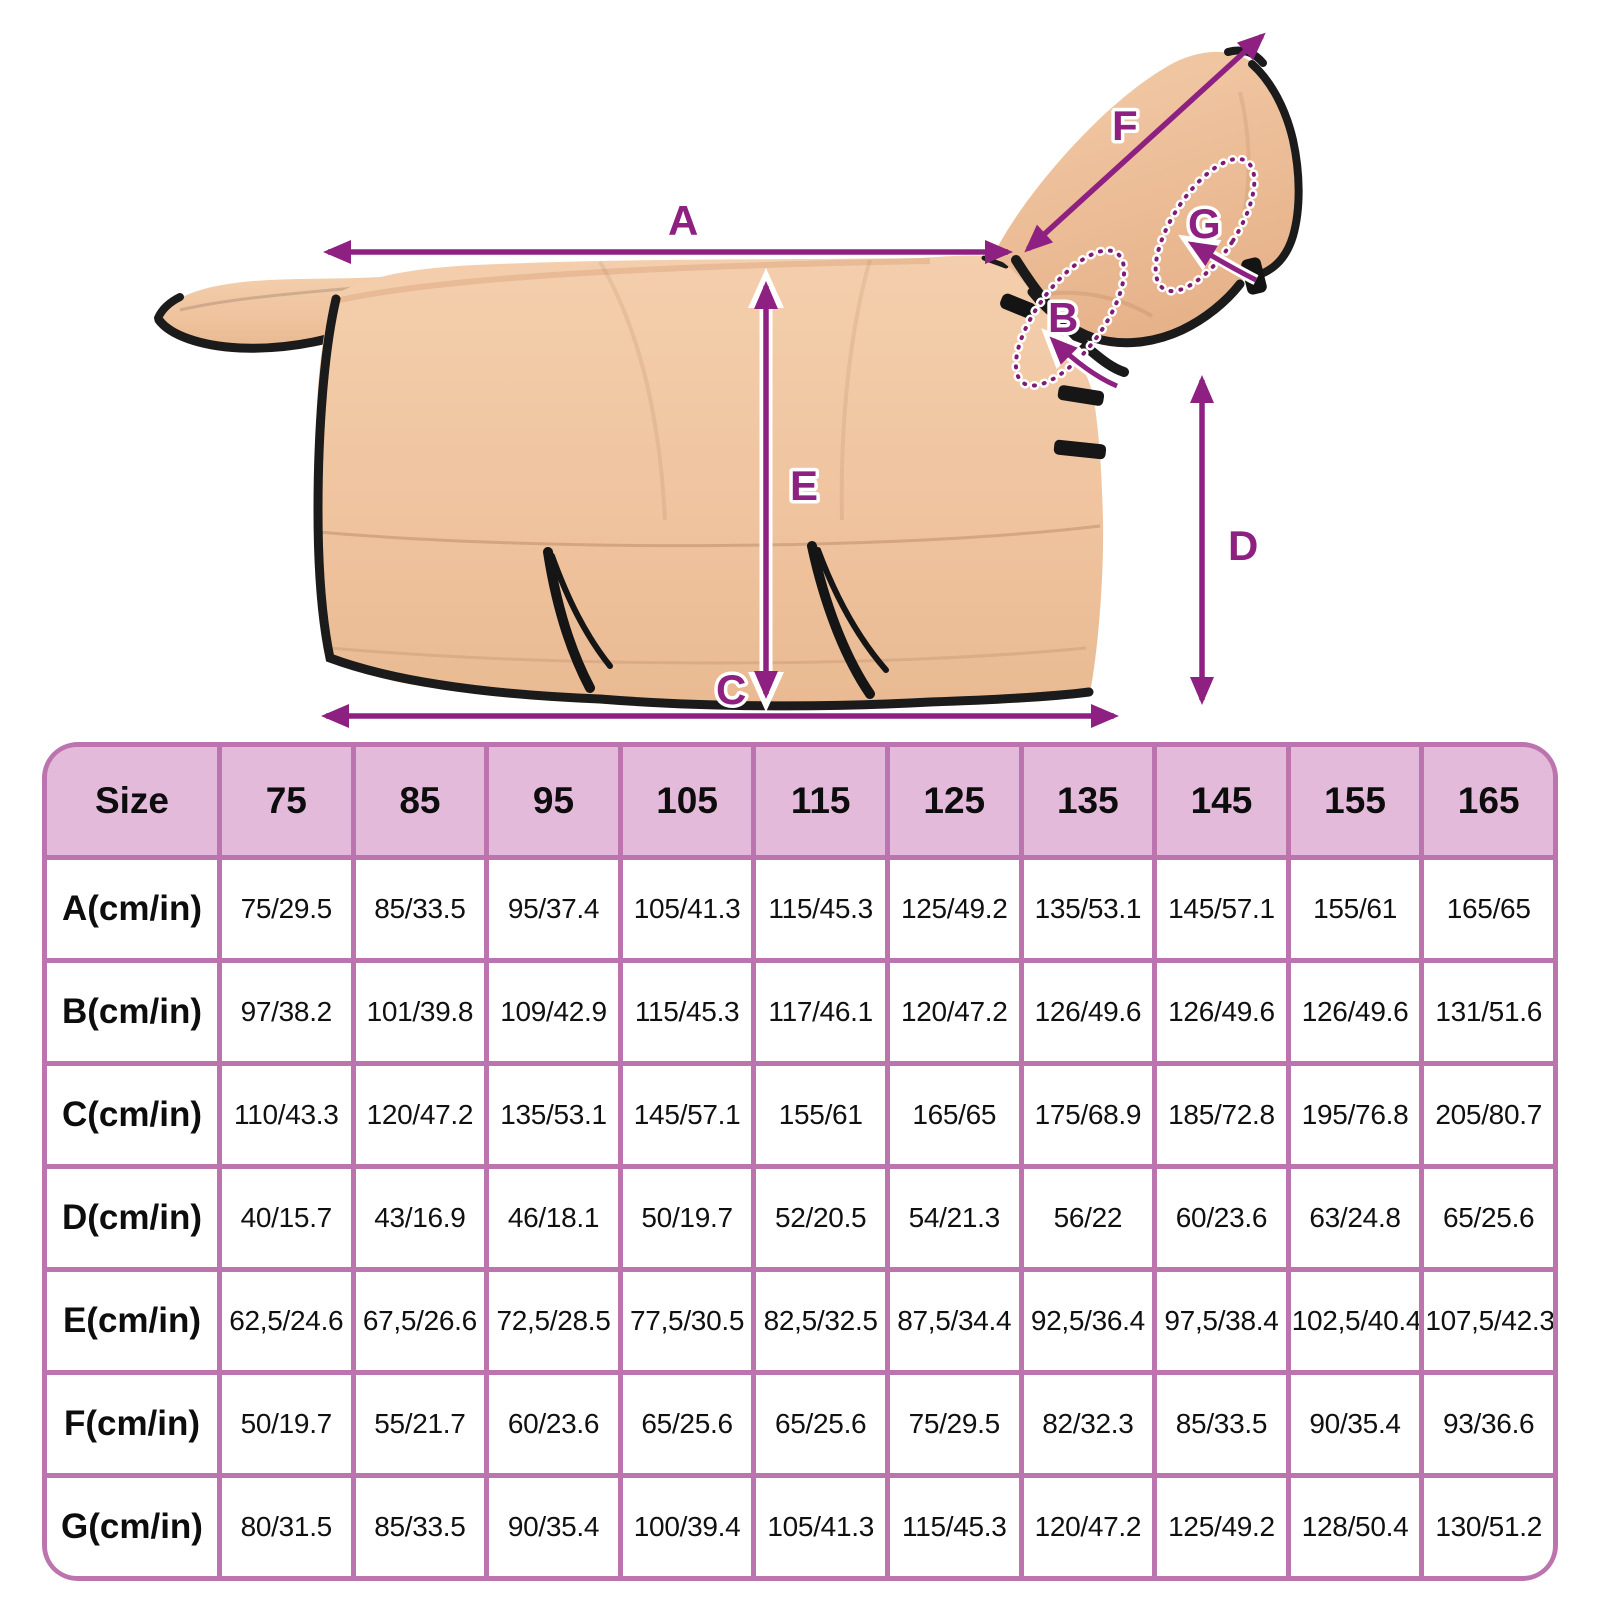 This screenshot has width=1600, height=1600. What do you see at coordinates (709, 536) in the screenshot?
I see `body-seam` at bounding box center [709, 536].